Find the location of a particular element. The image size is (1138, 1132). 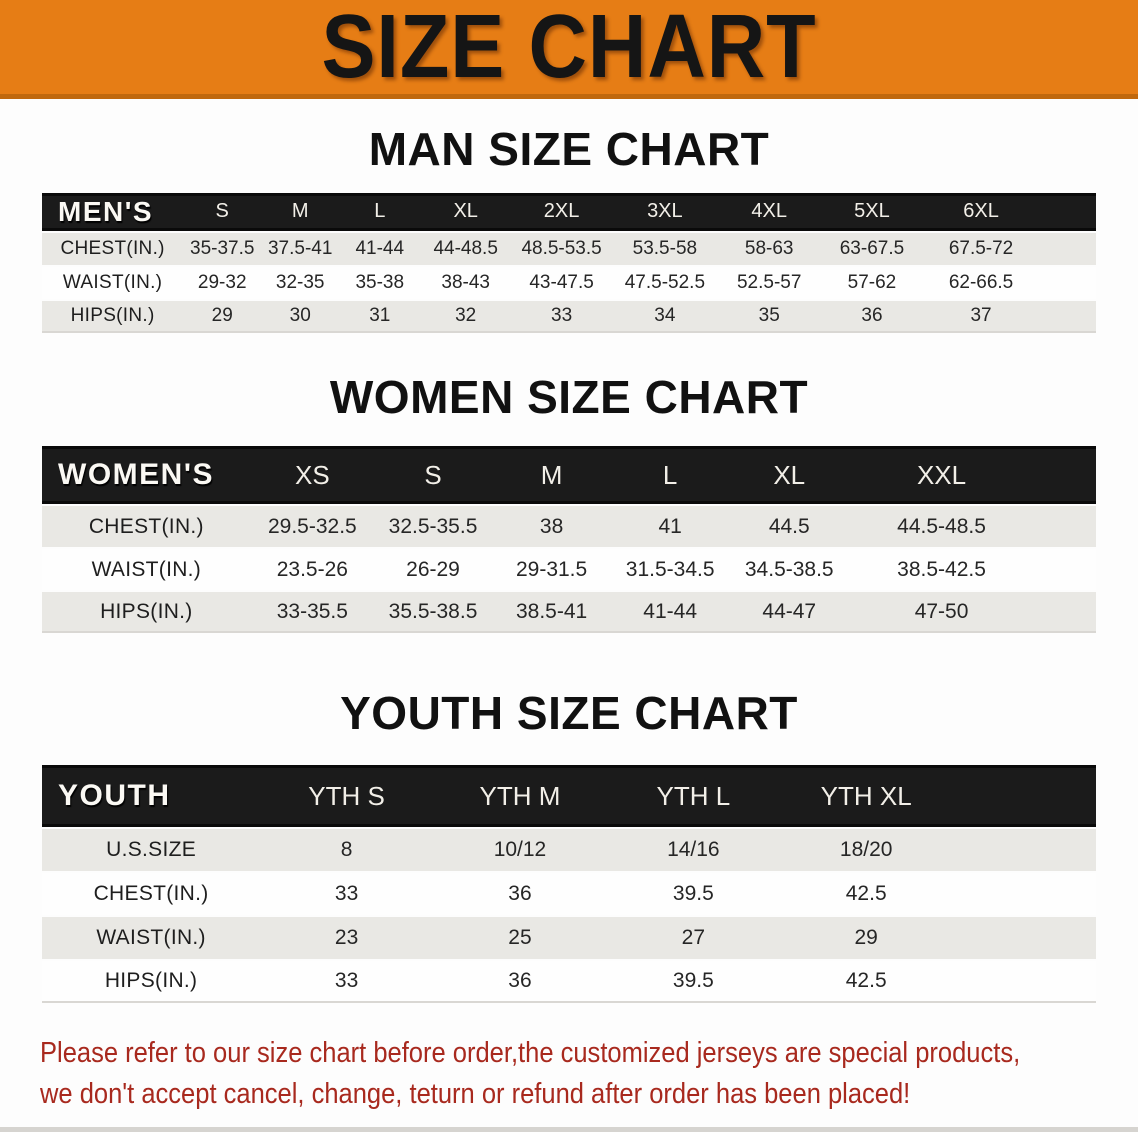

size-value-cell: 32 is located at coordinates (465, 316).